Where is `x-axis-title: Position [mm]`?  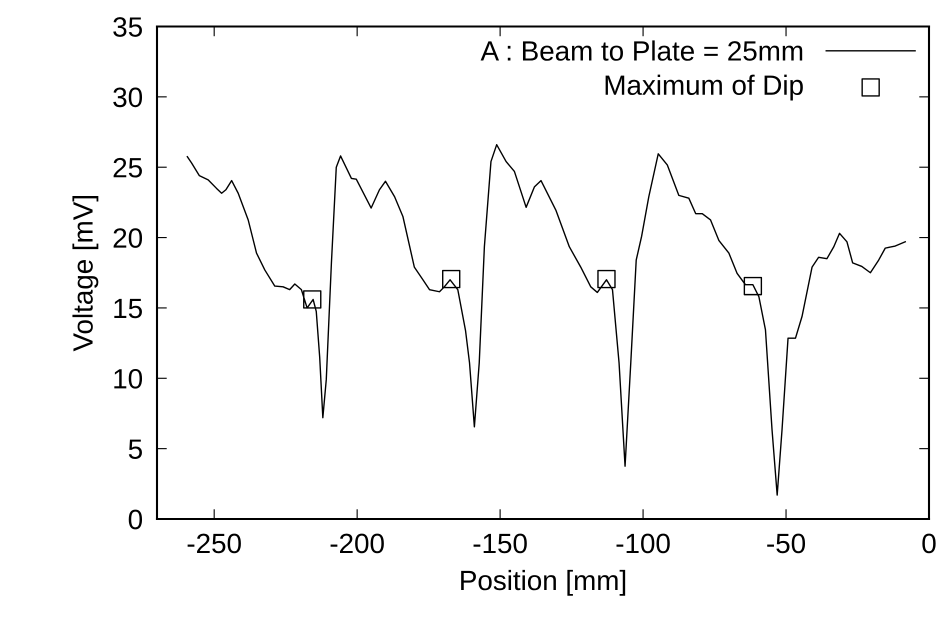 x-axis-title: Position [mm] is located at coordinates (543, 583).